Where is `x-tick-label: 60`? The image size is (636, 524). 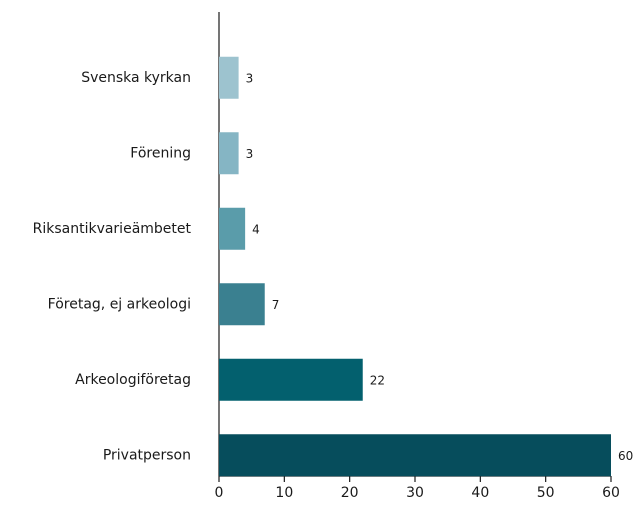 x-tick-label: 60 is located at coordinates (611, 493).